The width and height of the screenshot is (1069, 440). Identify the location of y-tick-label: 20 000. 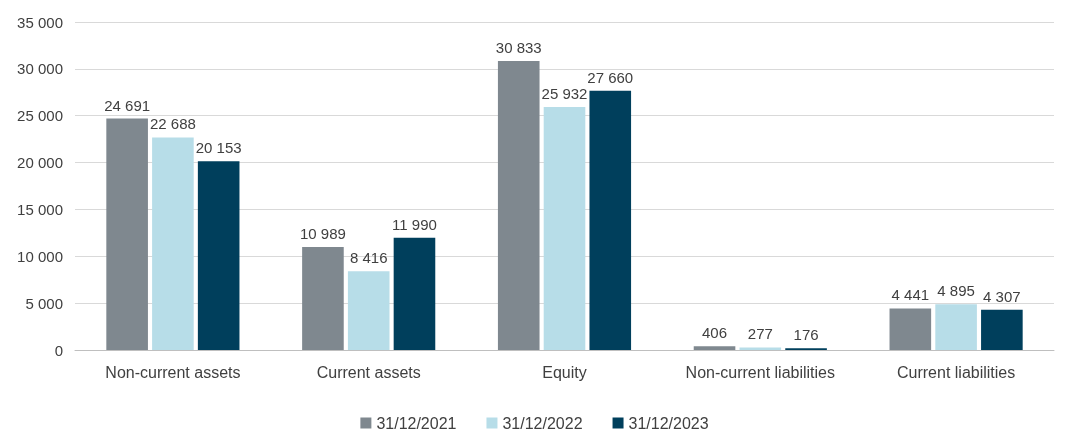
(40, 163).